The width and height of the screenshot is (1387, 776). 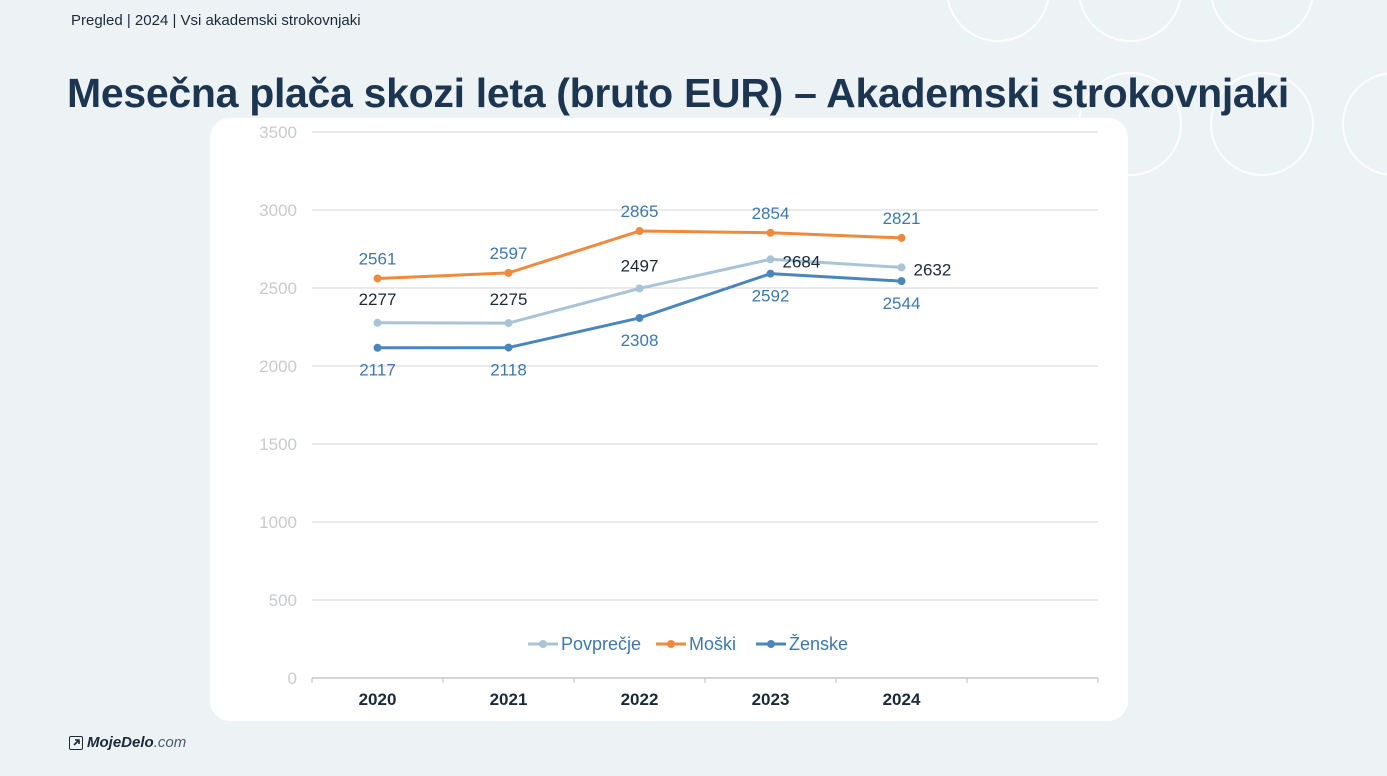 What do you see at coordinates (640, 340) in the screenshot?
I see `data-label: 2308` at bounding box center [640, 340].